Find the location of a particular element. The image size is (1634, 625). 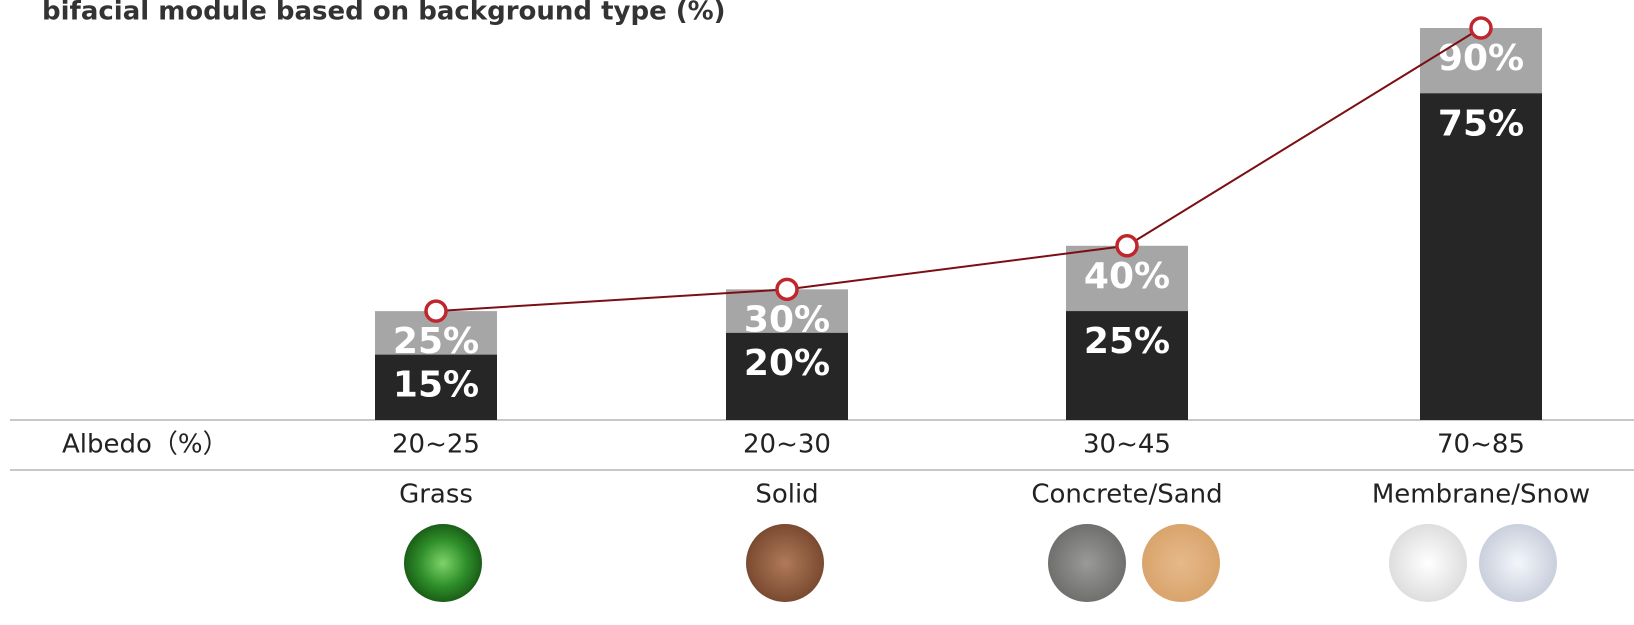

sand-image is located at coordinates (1181, 563).